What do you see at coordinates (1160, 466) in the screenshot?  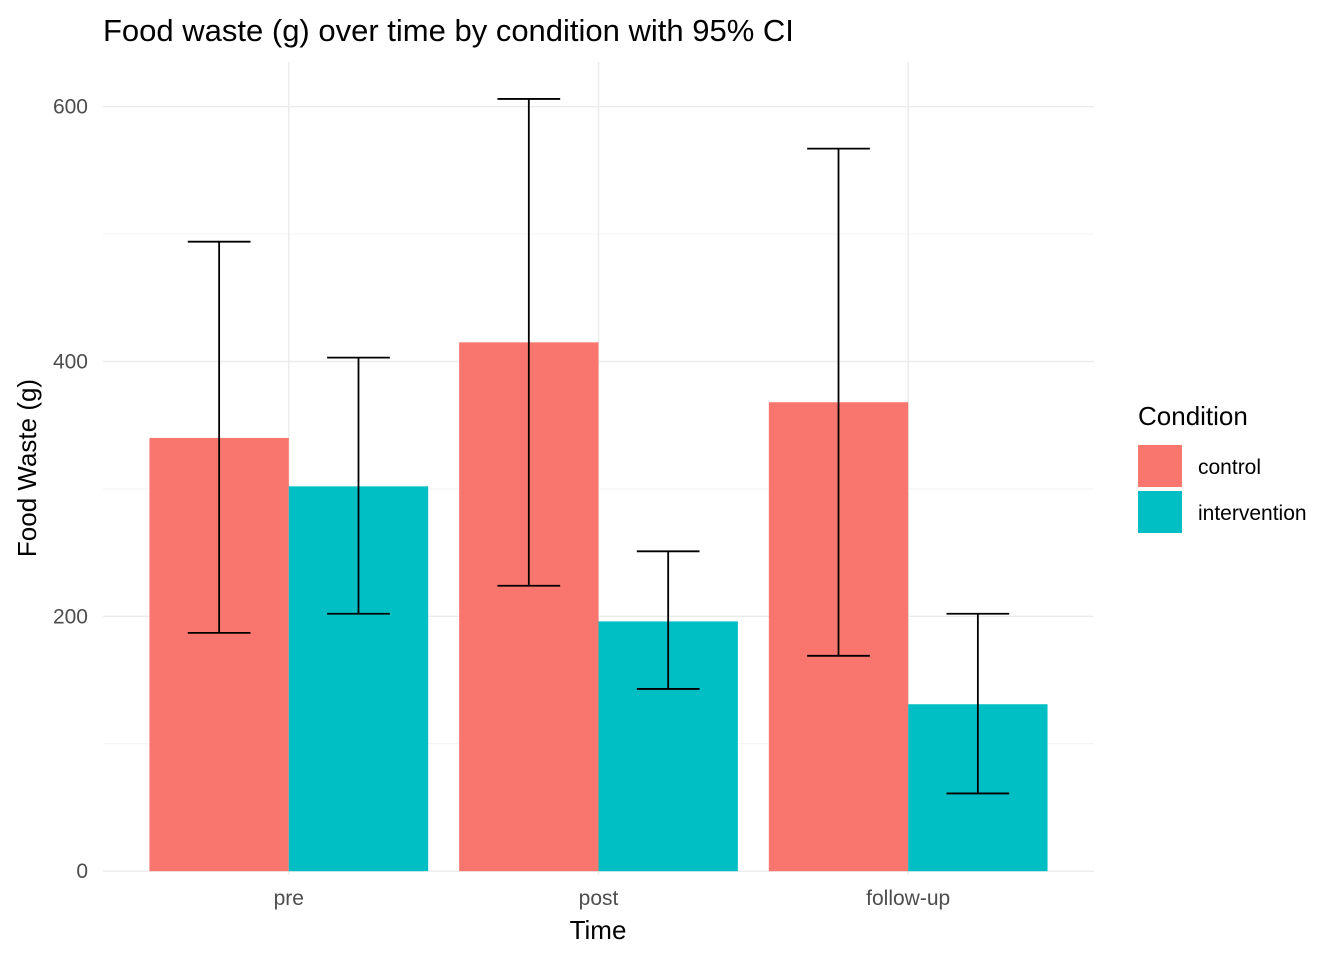 I see `legend-key-control` at bounding box center [1160, 466].